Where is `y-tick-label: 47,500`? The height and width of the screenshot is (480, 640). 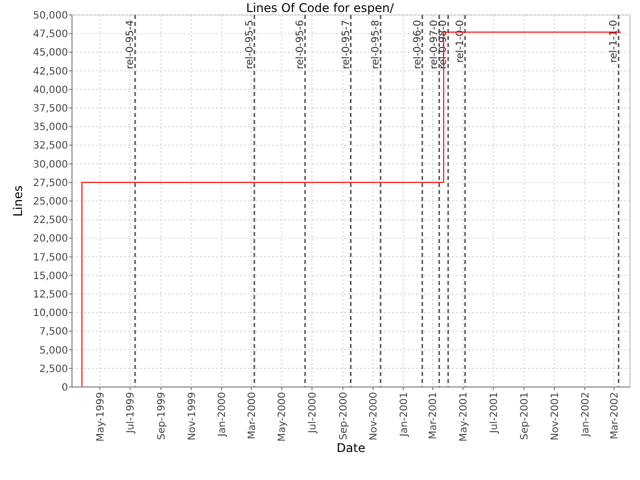
y-tick-label: 47,500 is located at coordinates (50, 34).